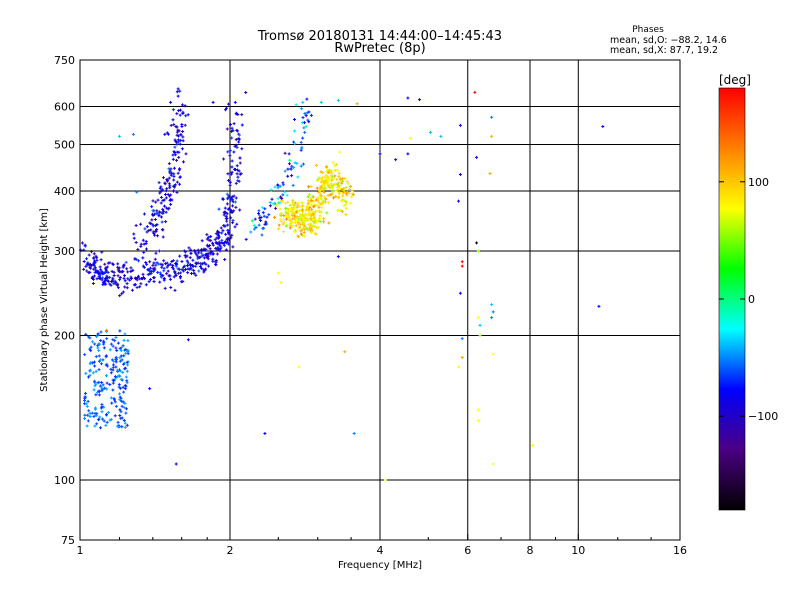  Describe the element at coordinates (758, 182) in the screenshot. I see `colorbar-tick-label: 100` at that location.